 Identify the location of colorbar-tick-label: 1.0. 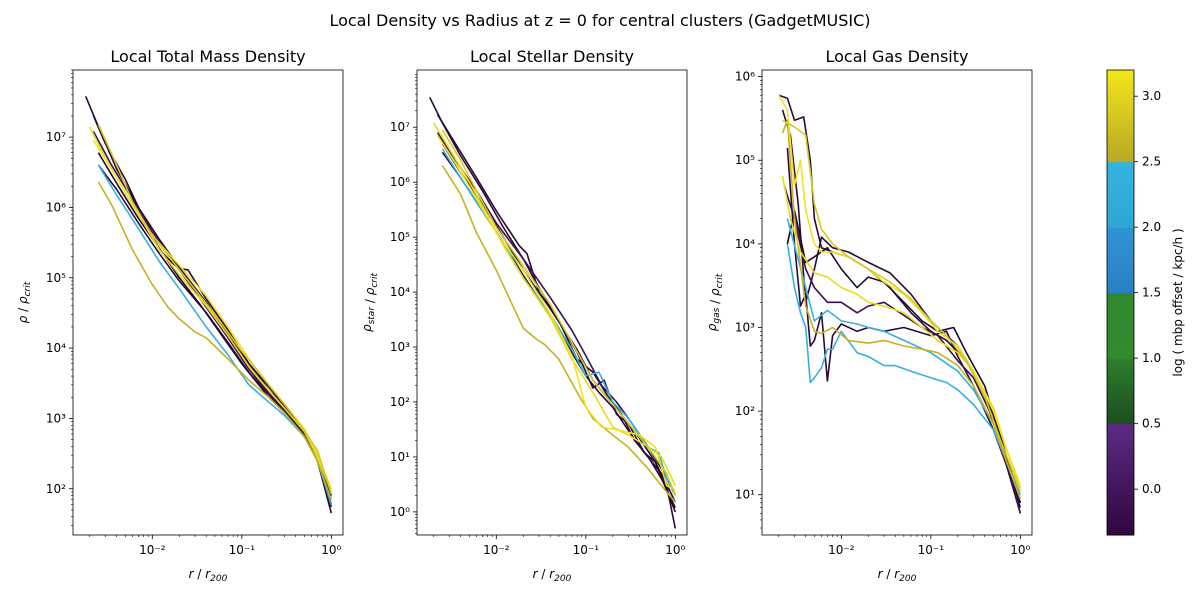
(1151, 358).